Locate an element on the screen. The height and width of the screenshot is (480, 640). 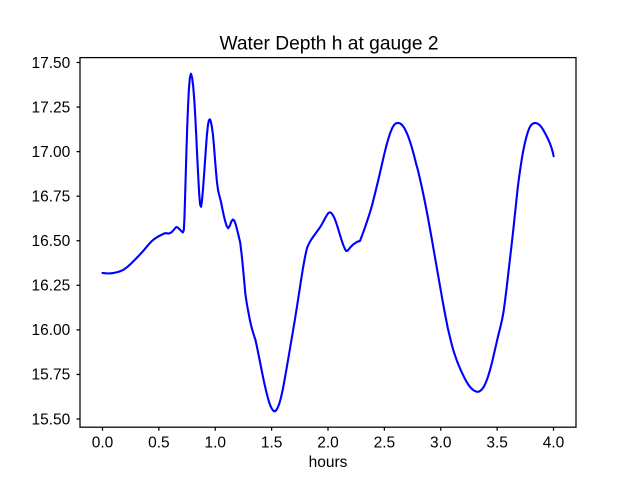
svg-text: Water Depth h at gauge 2 is located at coordinates (328, 44).